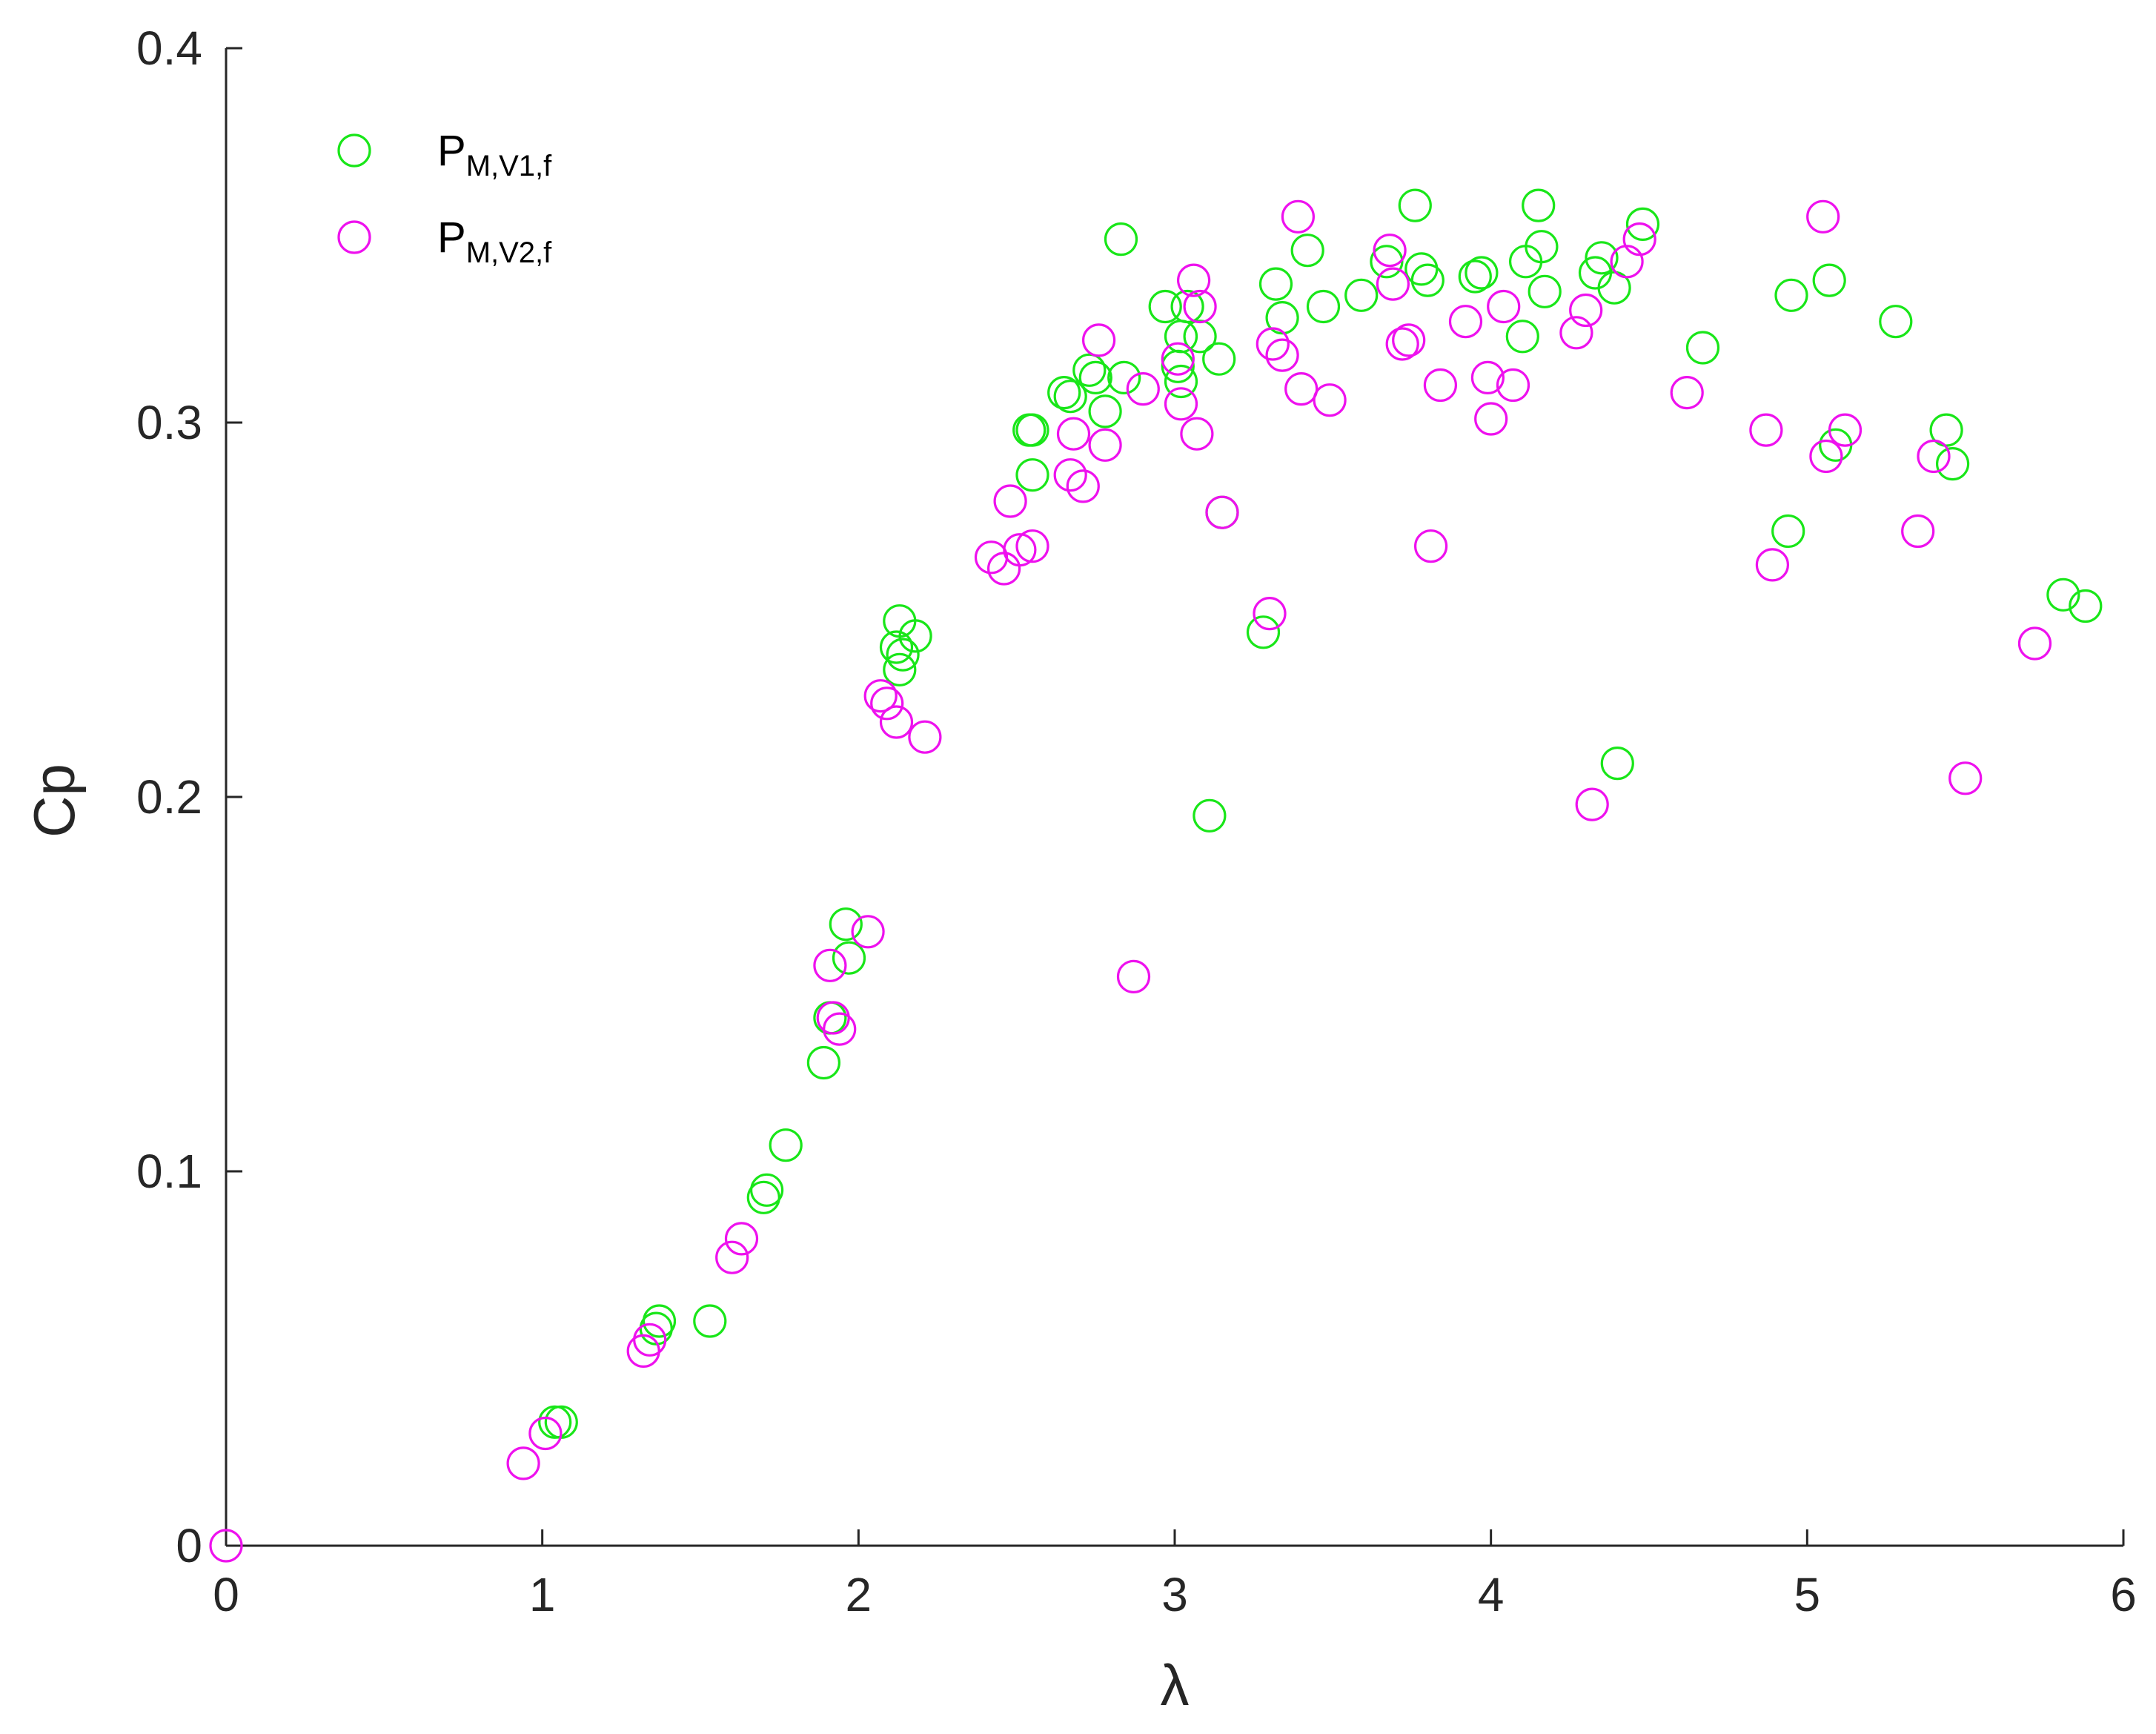 The image size is (2156, 1734). I want to click on y-tick-label: 0.2, so click(169, 797).